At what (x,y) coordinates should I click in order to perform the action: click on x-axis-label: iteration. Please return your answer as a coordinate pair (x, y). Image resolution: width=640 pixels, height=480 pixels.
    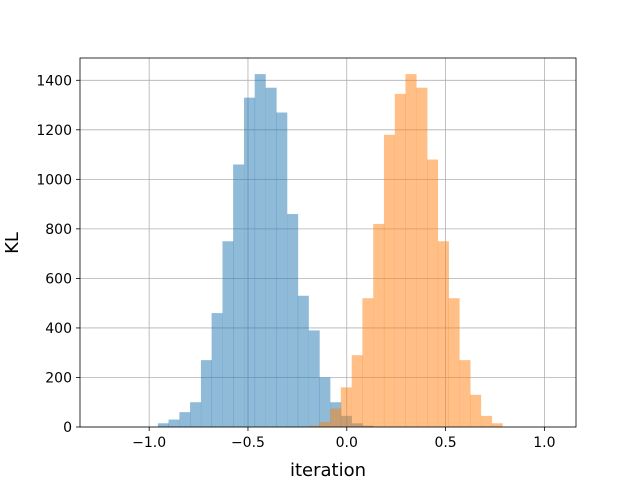
    Looking at the image, I should click on (328, 470).